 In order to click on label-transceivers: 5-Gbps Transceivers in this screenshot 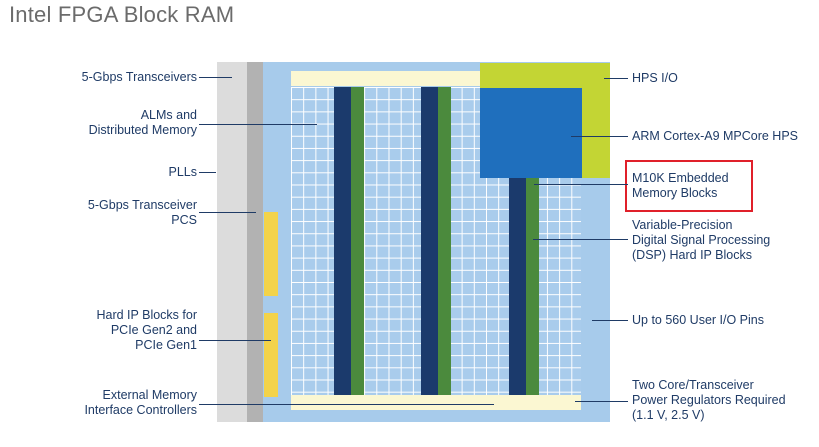, I will do `click(139, 77)`.